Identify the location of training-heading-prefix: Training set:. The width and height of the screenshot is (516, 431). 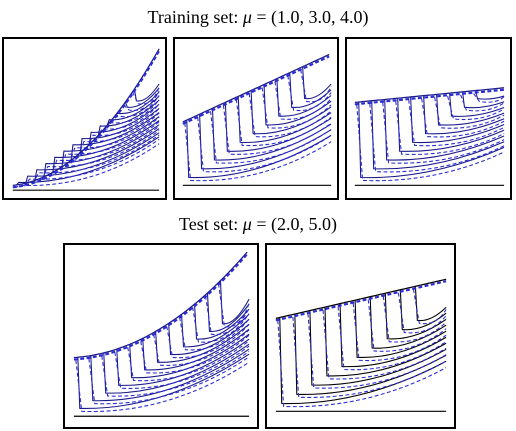
(195, 17).